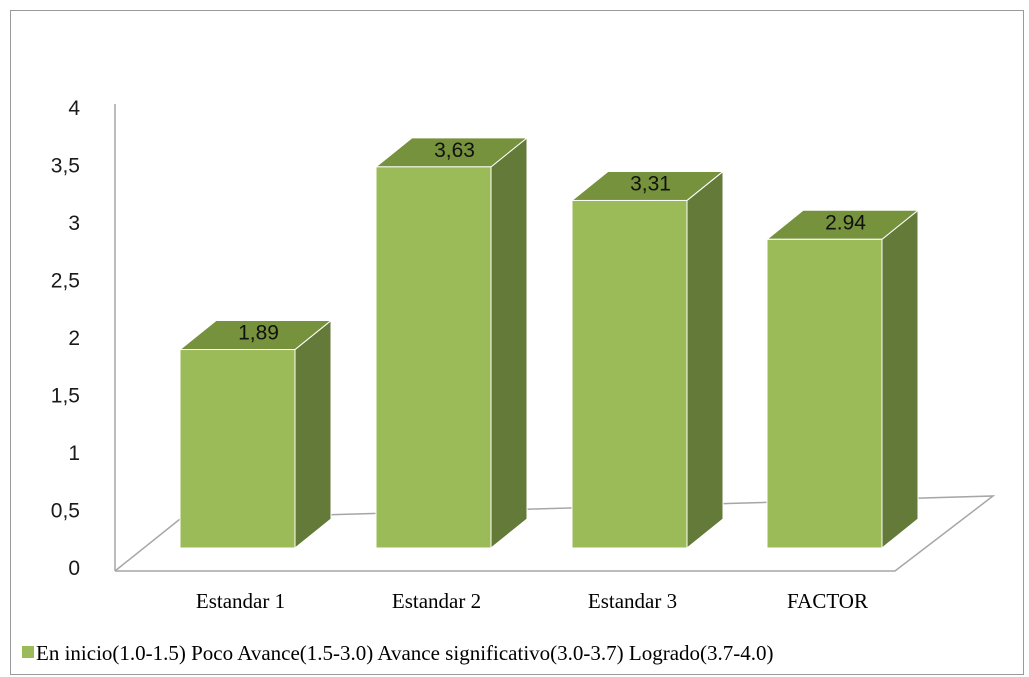 This screenshot has width=1029, height=677. Describe the element at coordinates (532, 601) in the screenshot. I see `x-axis-labels: Estandar 1 Estandar 2 Estandar 3 FACTOR` at that location.